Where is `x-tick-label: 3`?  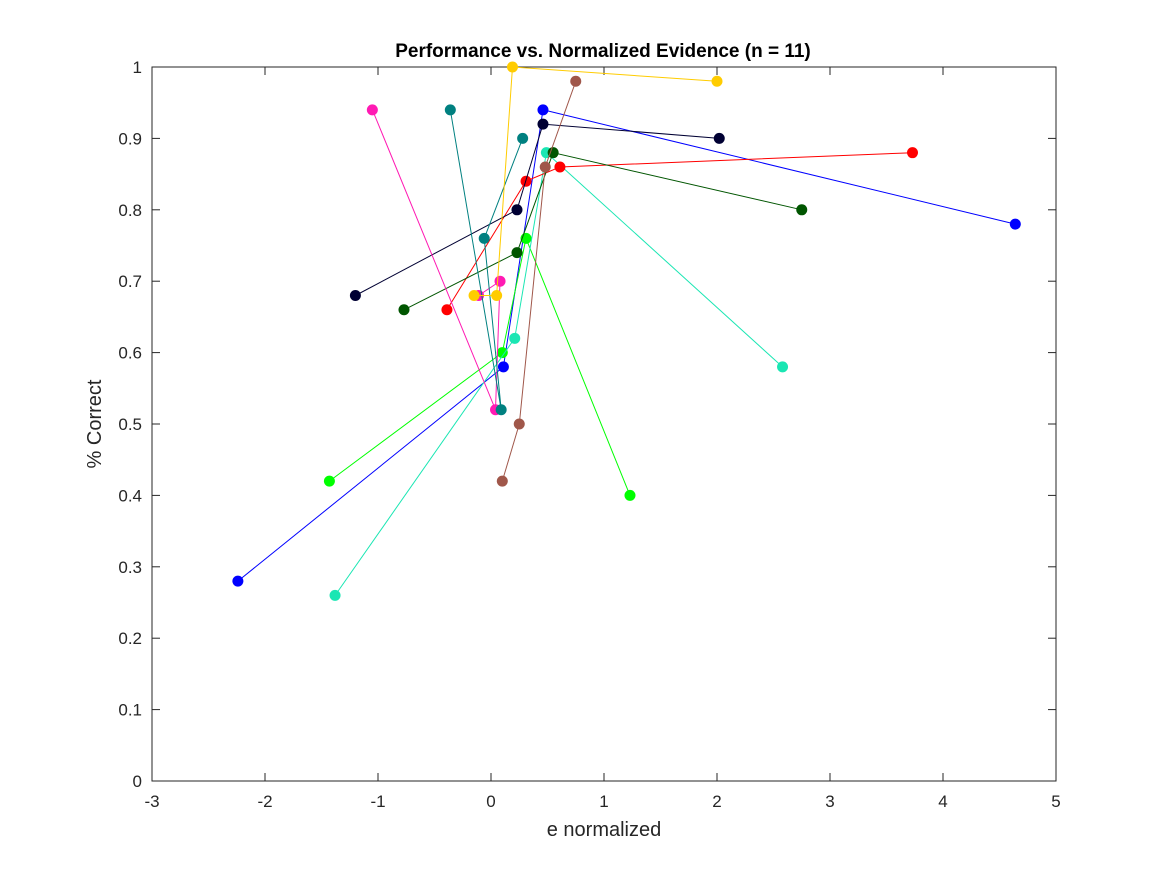
x-tick-label: 3 is located at coordinates (829, 801).